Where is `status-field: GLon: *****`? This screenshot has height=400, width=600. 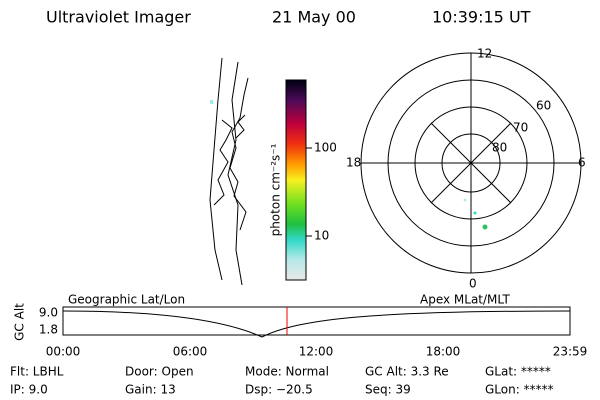 status-field: GLon: ***** is located at coordinates (519, 390).